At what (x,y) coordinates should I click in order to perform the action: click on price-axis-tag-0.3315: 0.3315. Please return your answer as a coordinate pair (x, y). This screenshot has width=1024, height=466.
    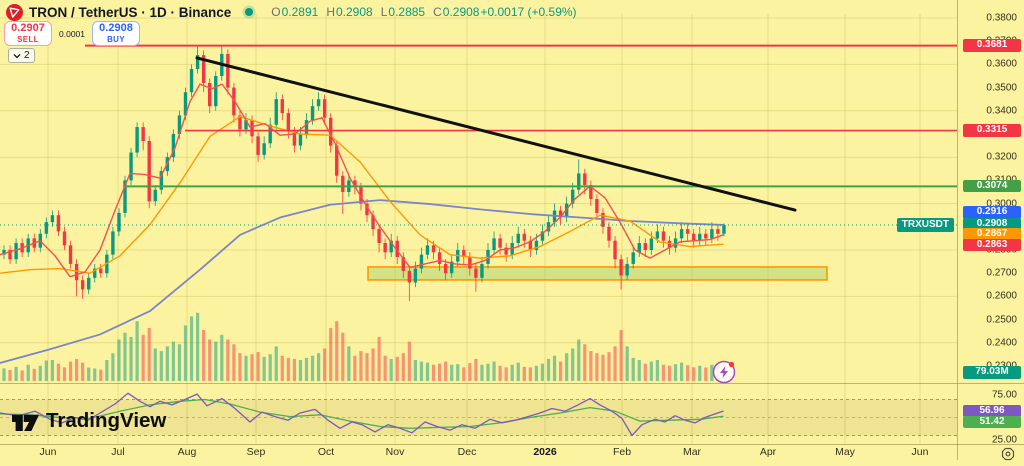
    Looking at the image, I should click on (992, 130).